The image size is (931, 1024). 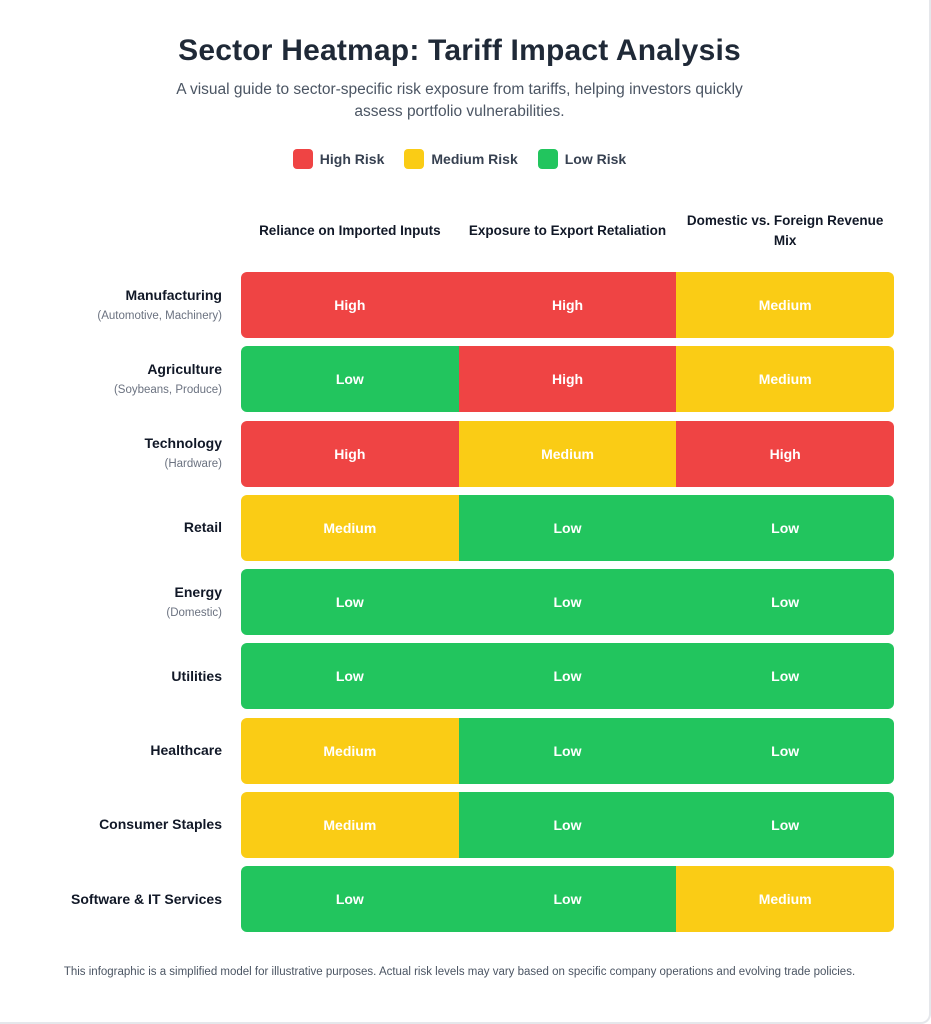 What do you see at coordinates (196, 675) in the screenshot?
I see `sector-name: Utilities` at bounding box center [196, 675].